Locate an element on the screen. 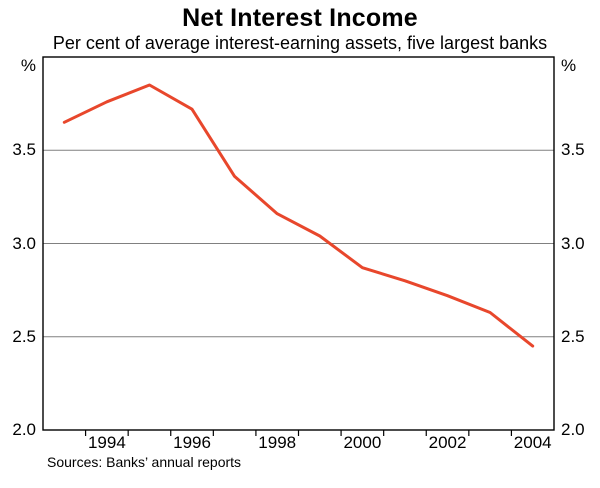  x-tick-label: 2000 is located at coordinates (362, 442).